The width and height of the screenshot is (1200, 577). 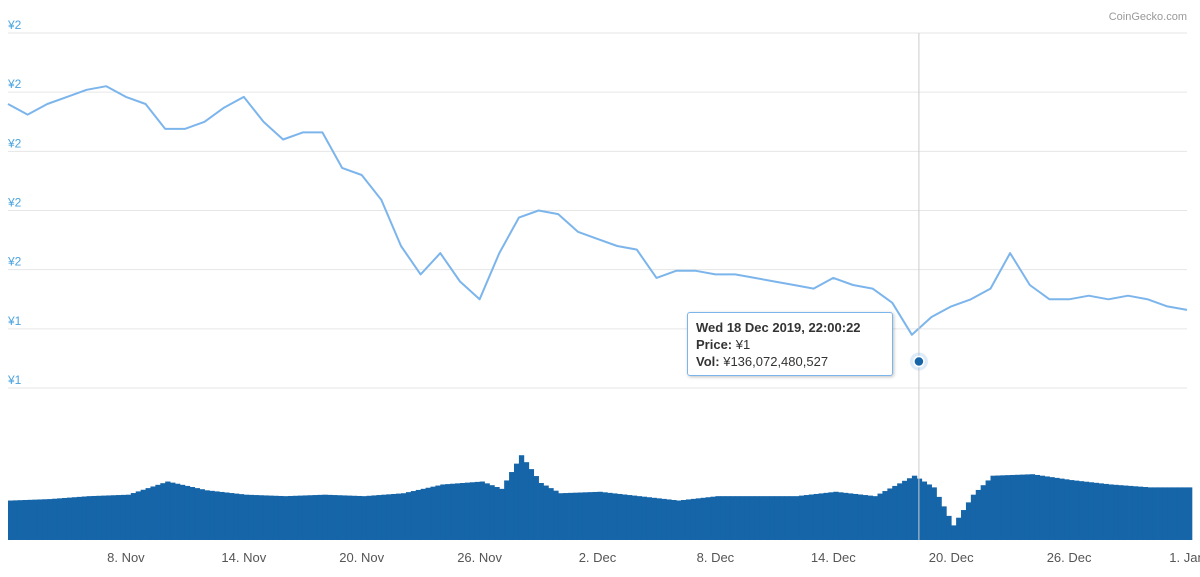 What do you see at coordinates (708, 361) in the screenshot?
I see `tooltip-vol-label: Vol:` at bounding box center [708, 361].